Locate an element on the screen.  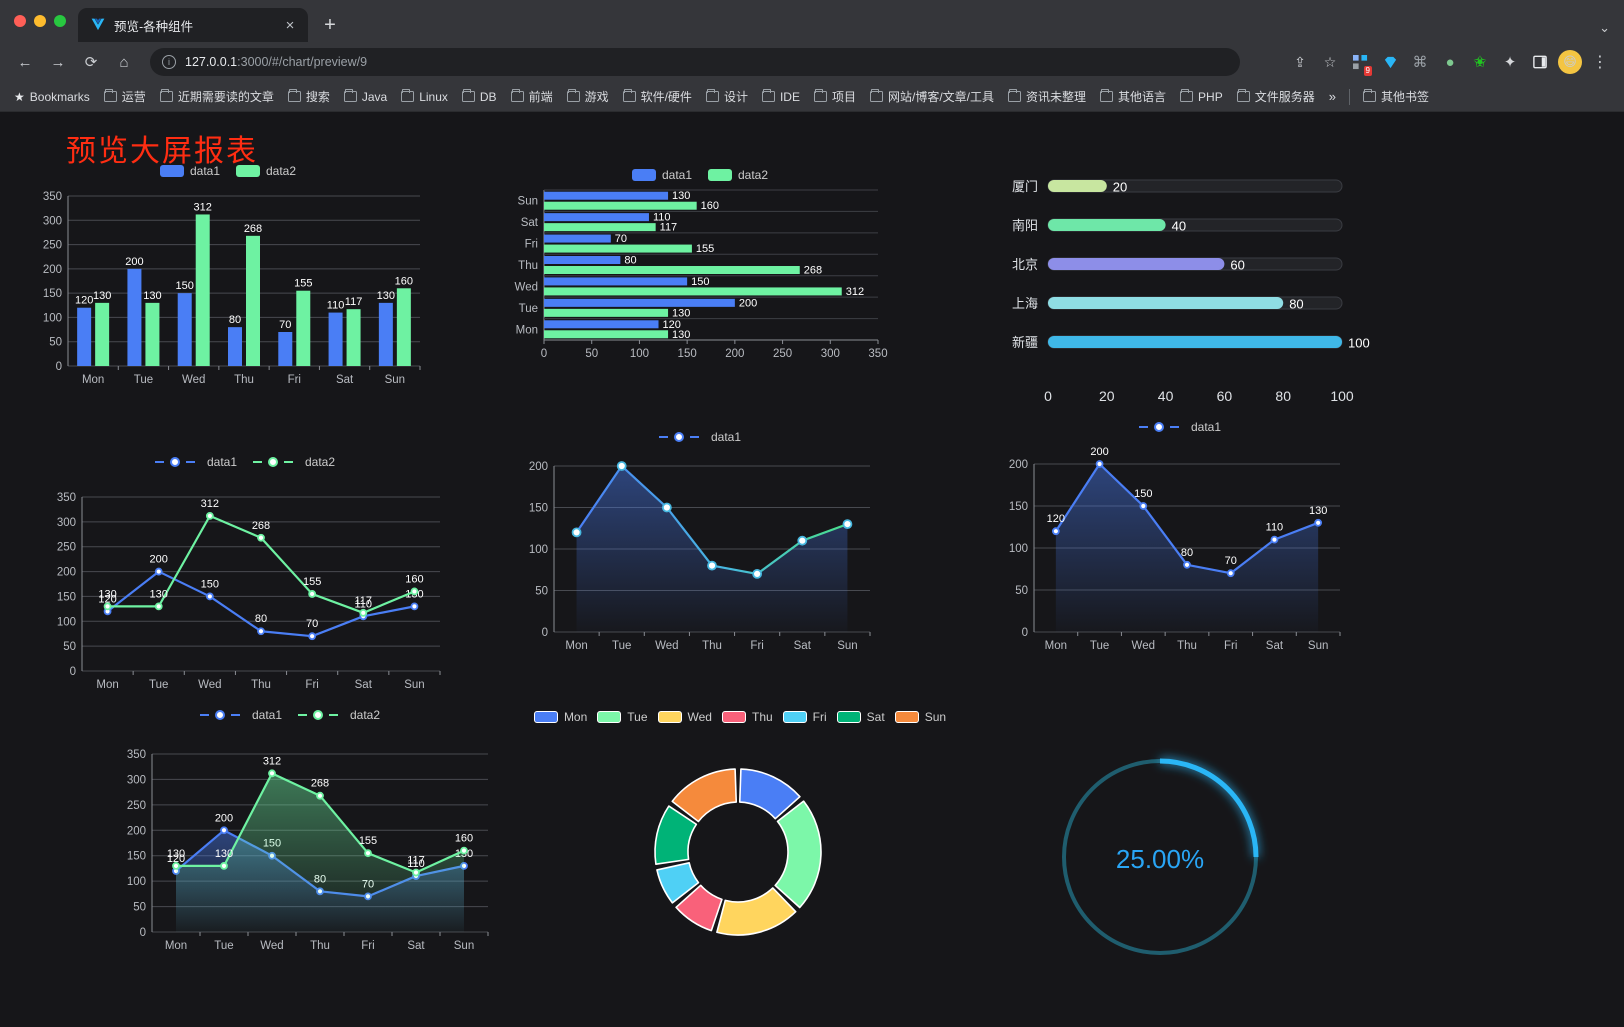
donut-svg is located at coordinates (738, 852).